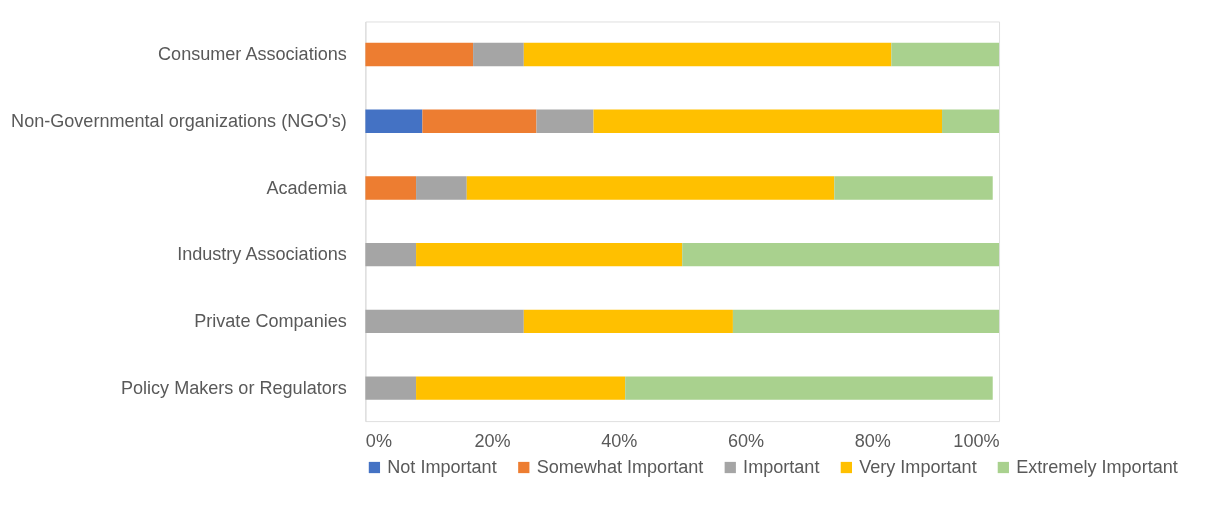  What do you see at coordinates (442, 467) in the screenshot?
I see `legend-label: Not Important` at bounding box center [442, 467].